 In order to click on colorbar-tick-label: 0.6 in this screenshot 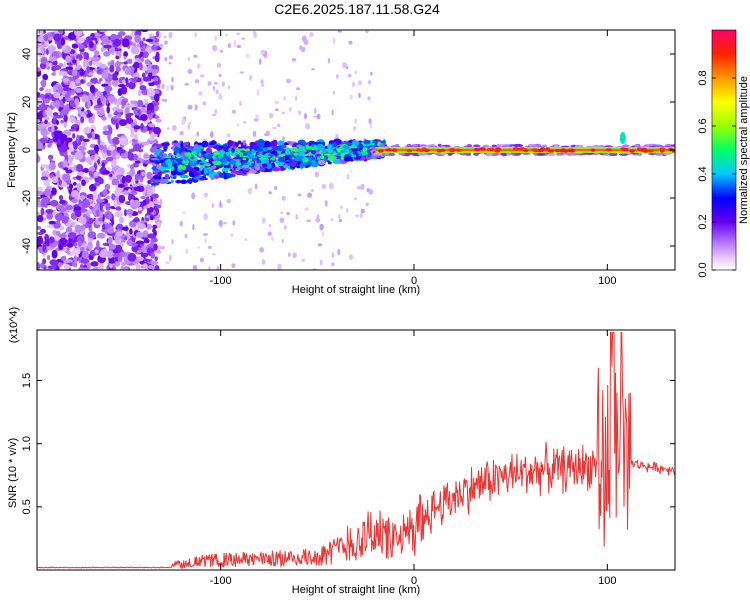, I will do `click(703, 125)`.